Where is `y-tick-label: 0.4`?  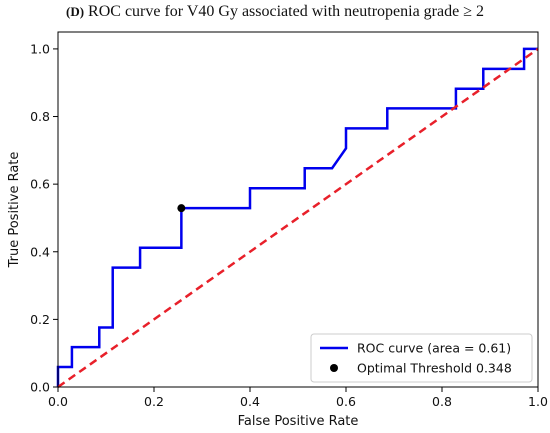
y-tick-label: 0.4 is located at coordinates (40, 251).